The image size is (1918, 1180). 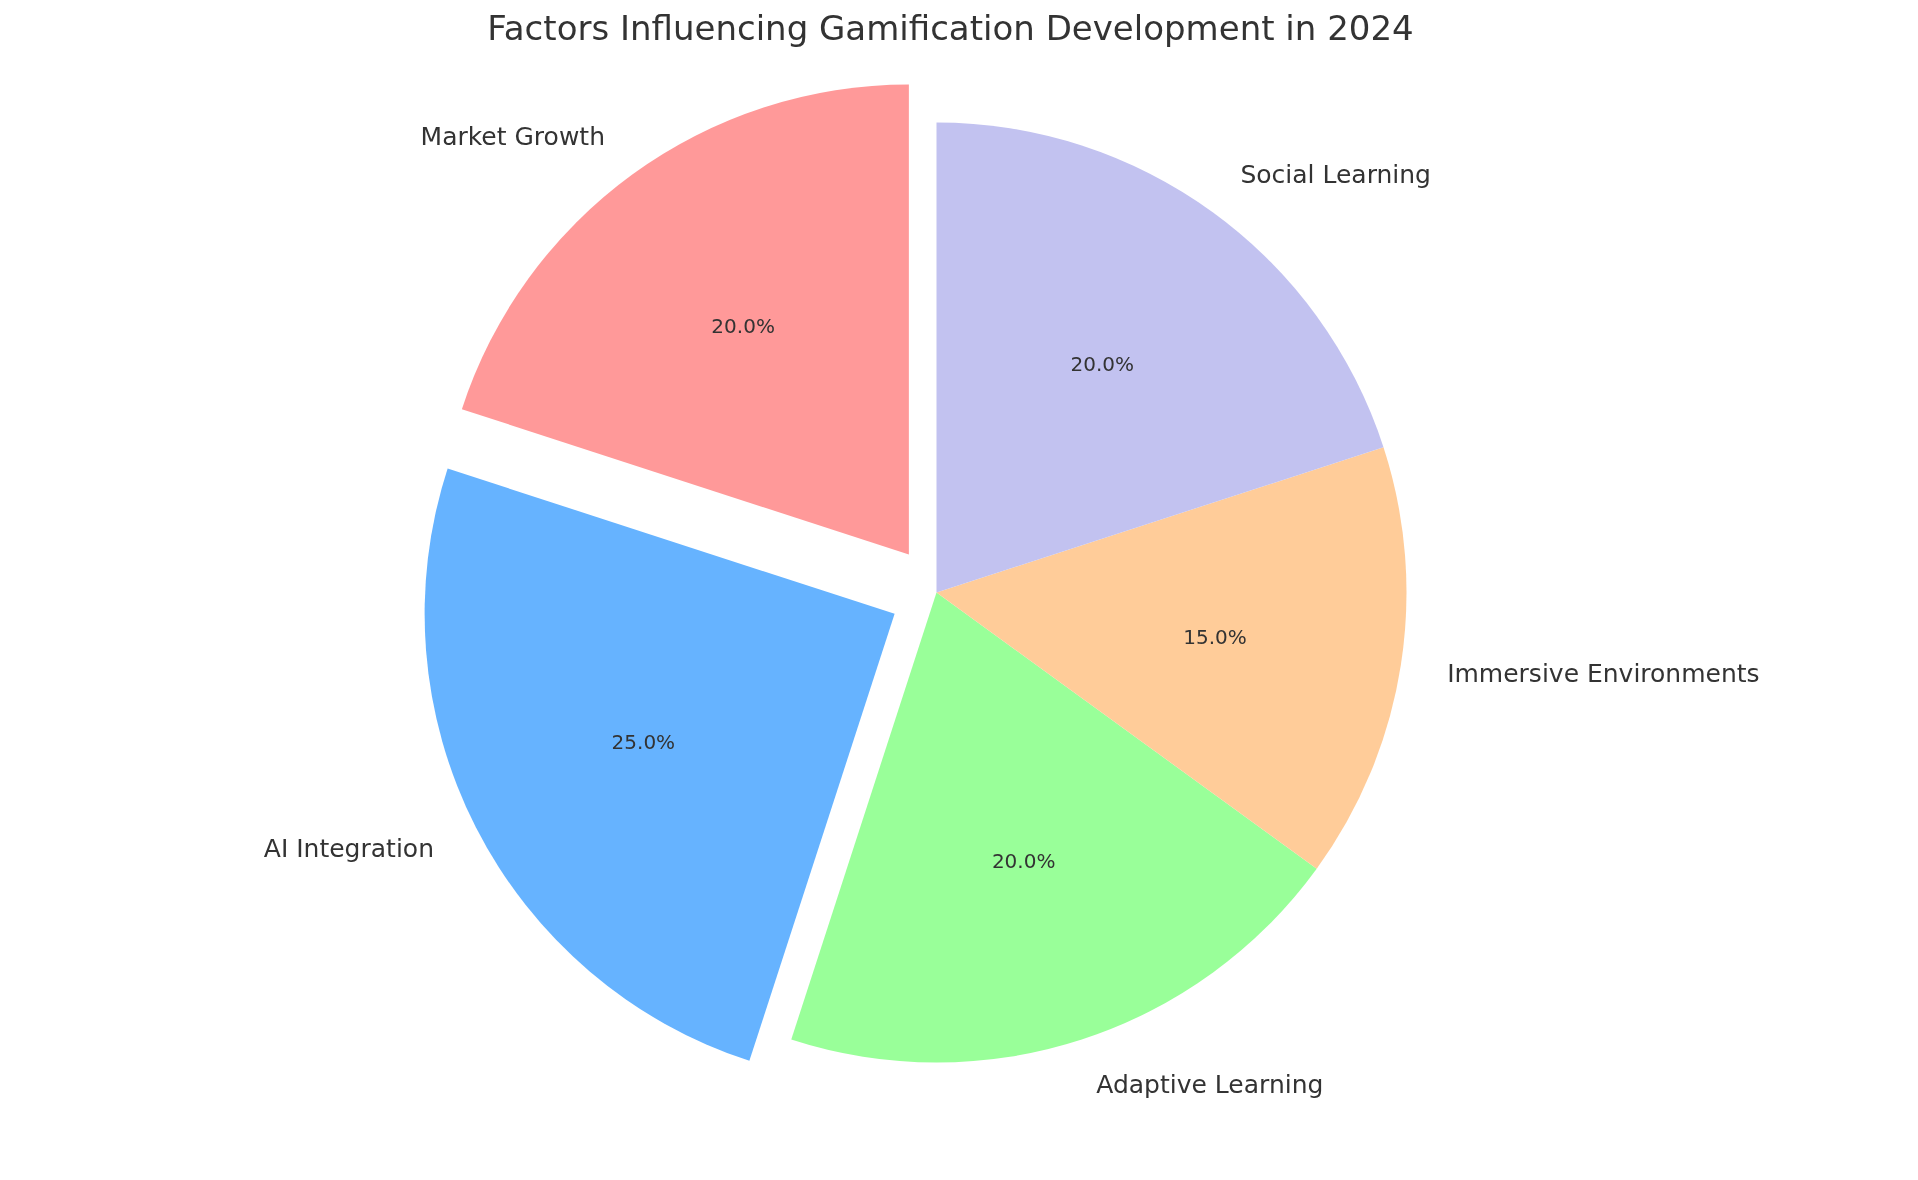 I want to click on slice-label: AI Integration, so click(x=348, y=849).